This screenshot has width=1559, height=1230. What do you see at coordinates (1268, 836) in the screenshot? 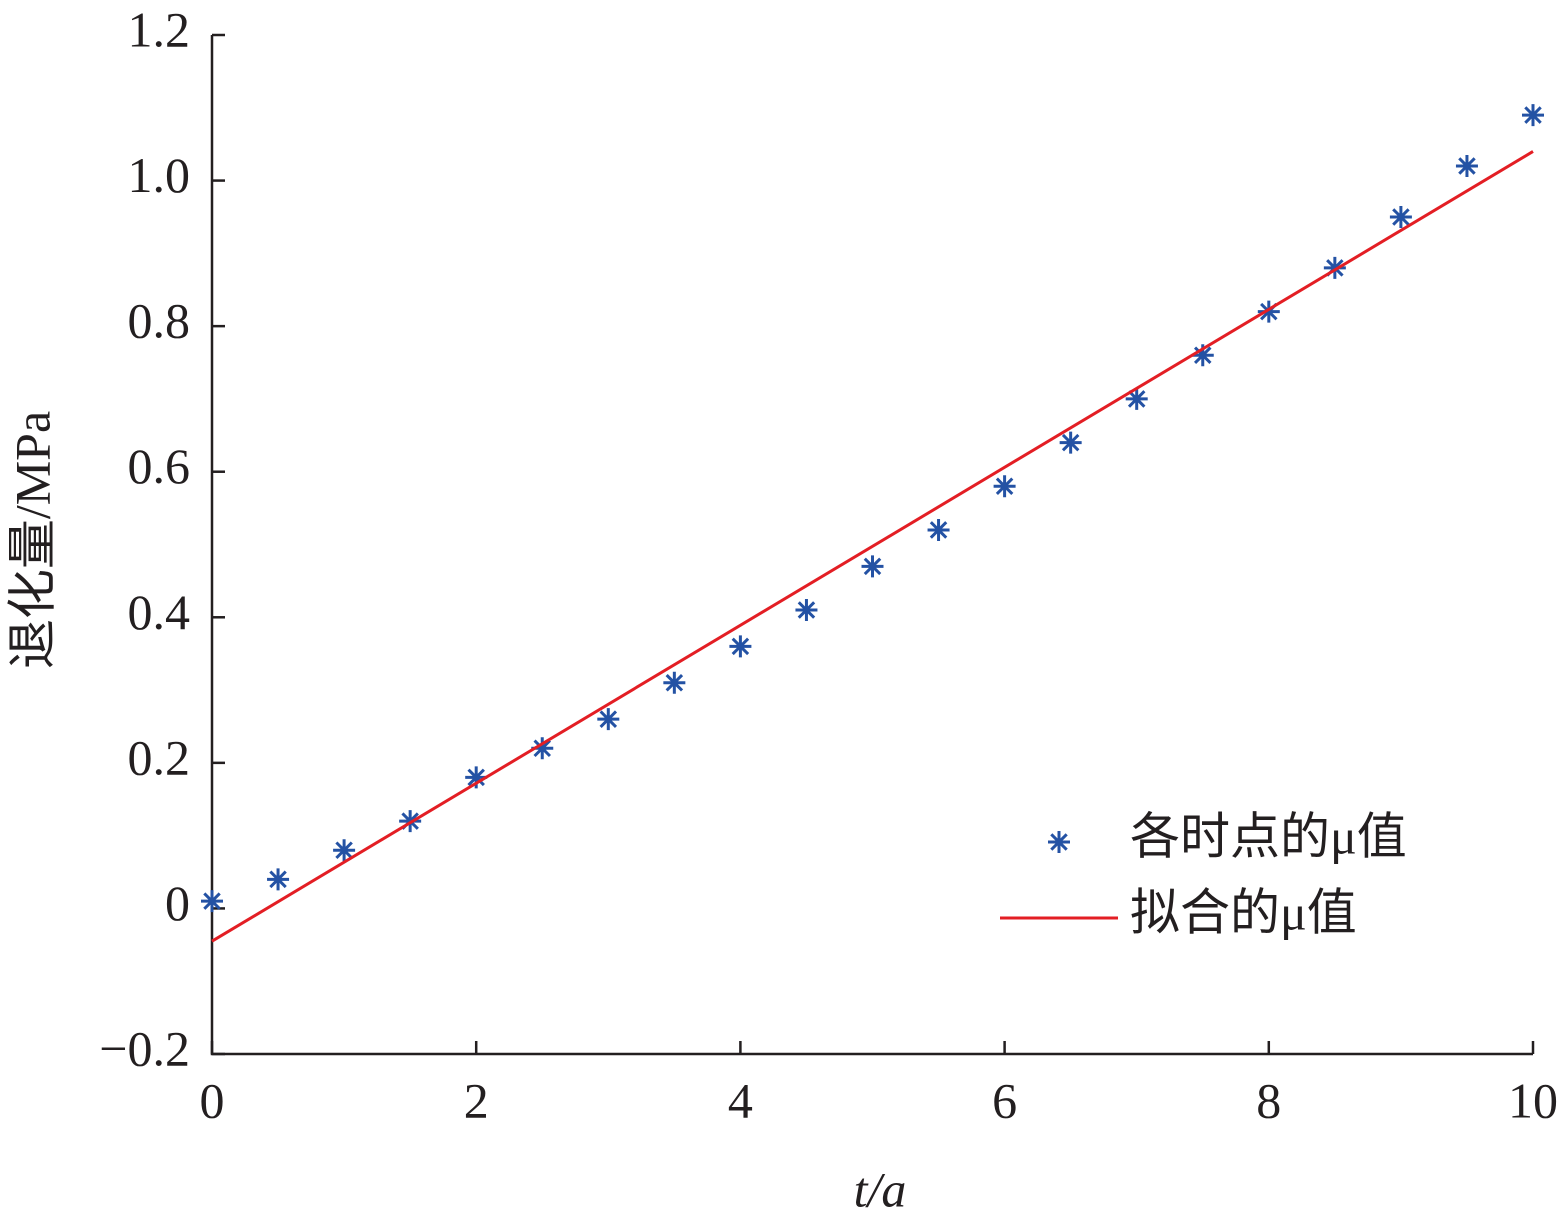
I see `legend-label: 各时点的μ值` at bounding box center [1268, 836].